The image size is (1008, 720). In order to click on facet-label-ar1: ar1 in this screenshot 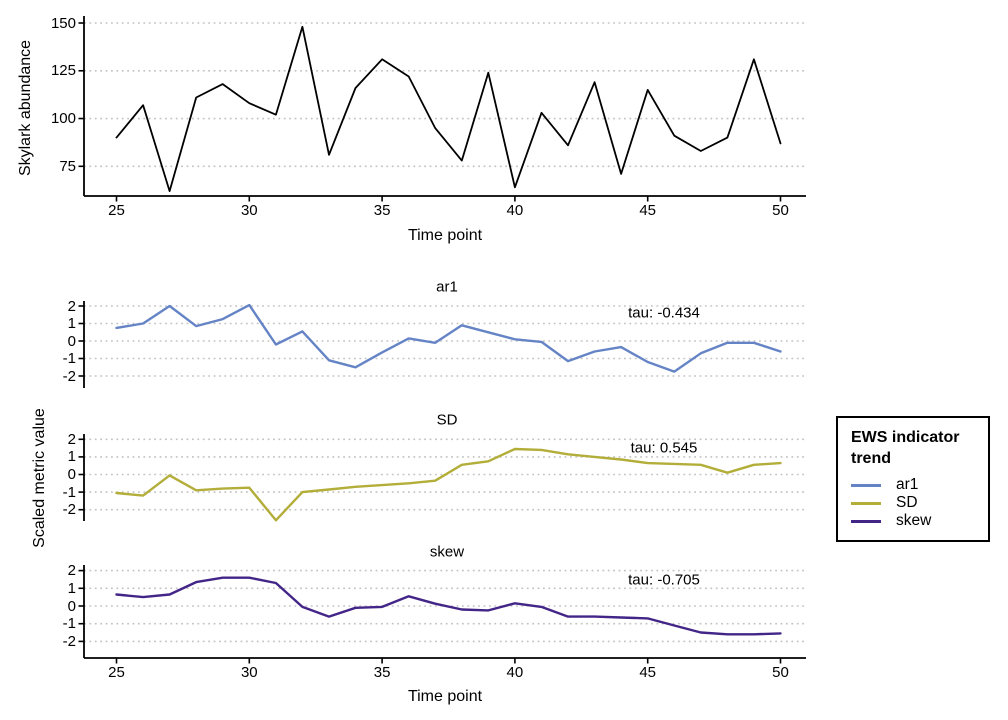, I will do `click(447, 287)`.